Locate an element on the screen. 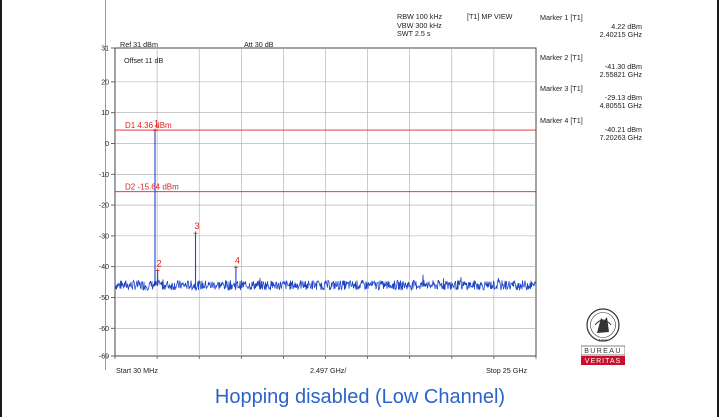 Image resolution: width=720 pixels, height=417 pixels. marker-name: Marker 4 [T1] is located at coordinates (561, 120).